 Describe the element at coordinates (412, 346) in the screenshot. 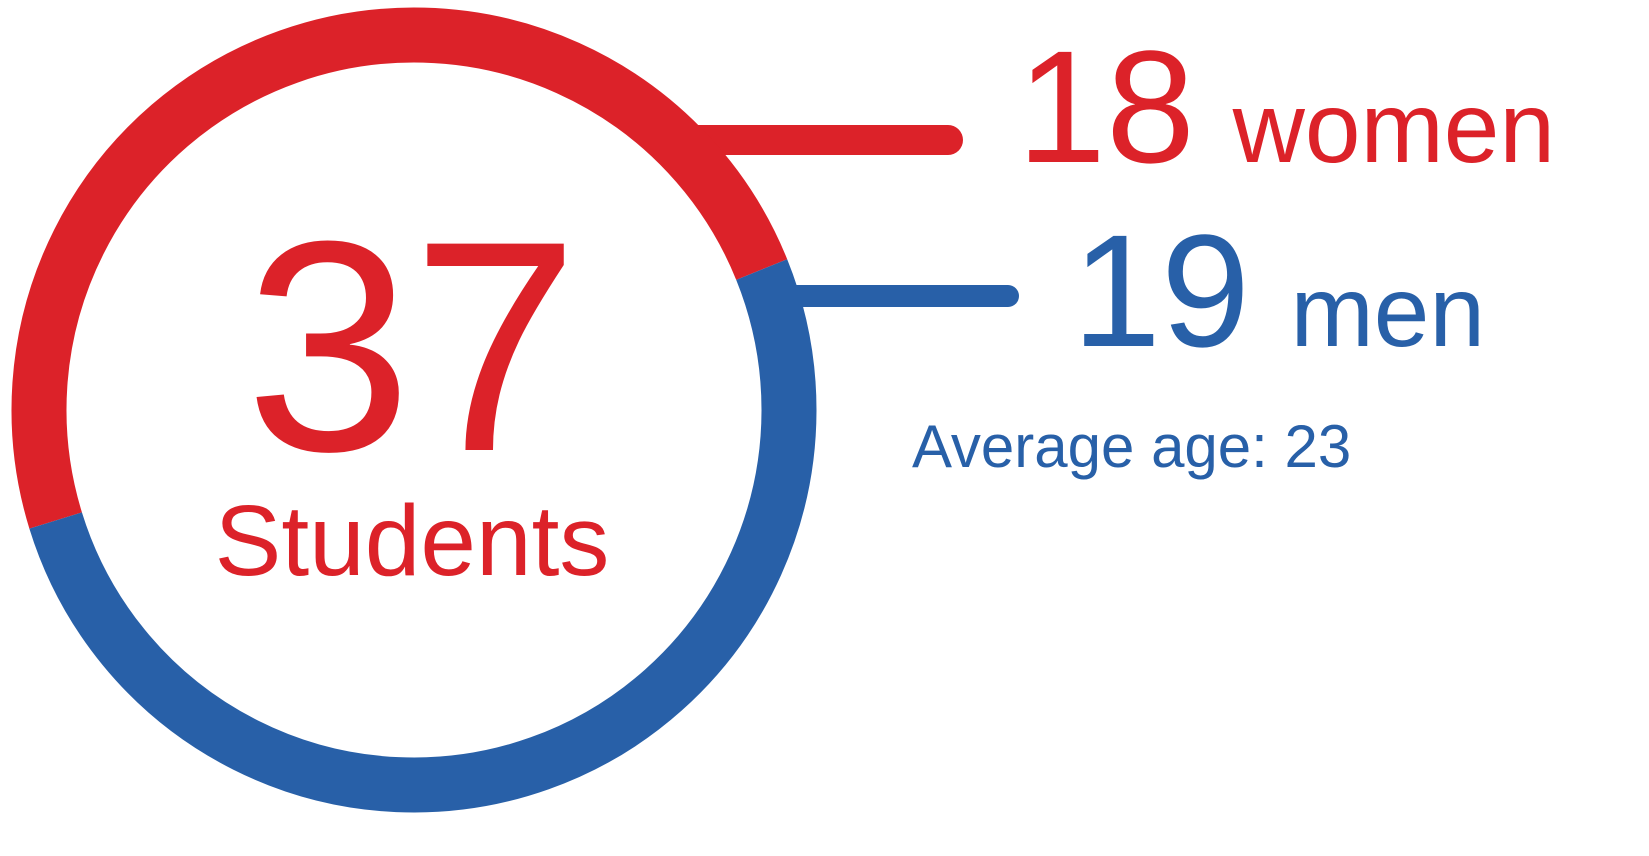

I see `total: 37` at that location.